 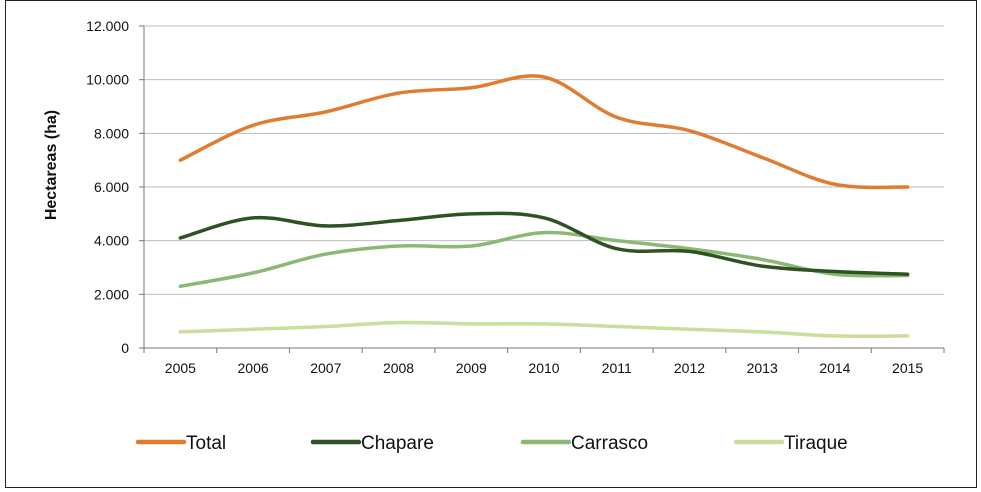 What do you see at coordinates (471, 368) in the screenshot?
I see `x-tick-label: 2009` at bounding box center [471, 368].